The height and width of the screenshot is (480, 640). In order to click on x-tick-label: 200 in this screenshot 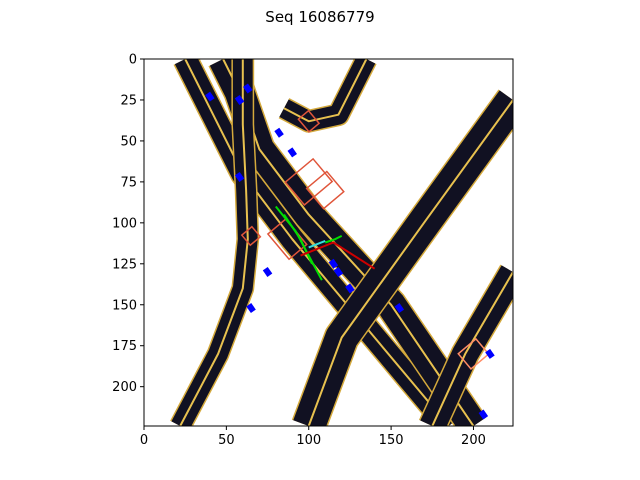, I will do `click(473, 440)`.